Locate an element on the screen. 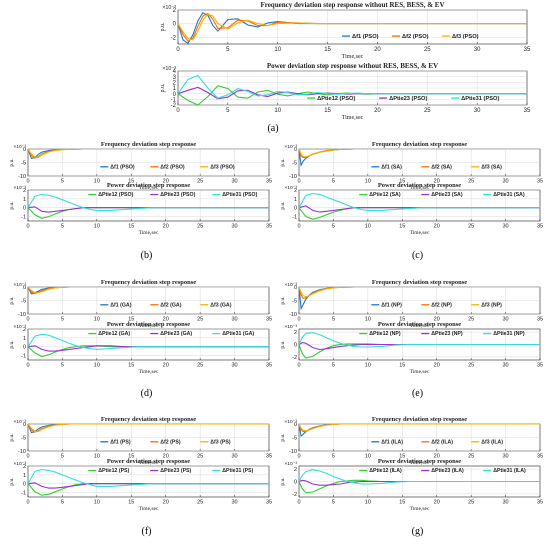  legend-label: Δf1 (NP) is located at coordinates (391, 305).